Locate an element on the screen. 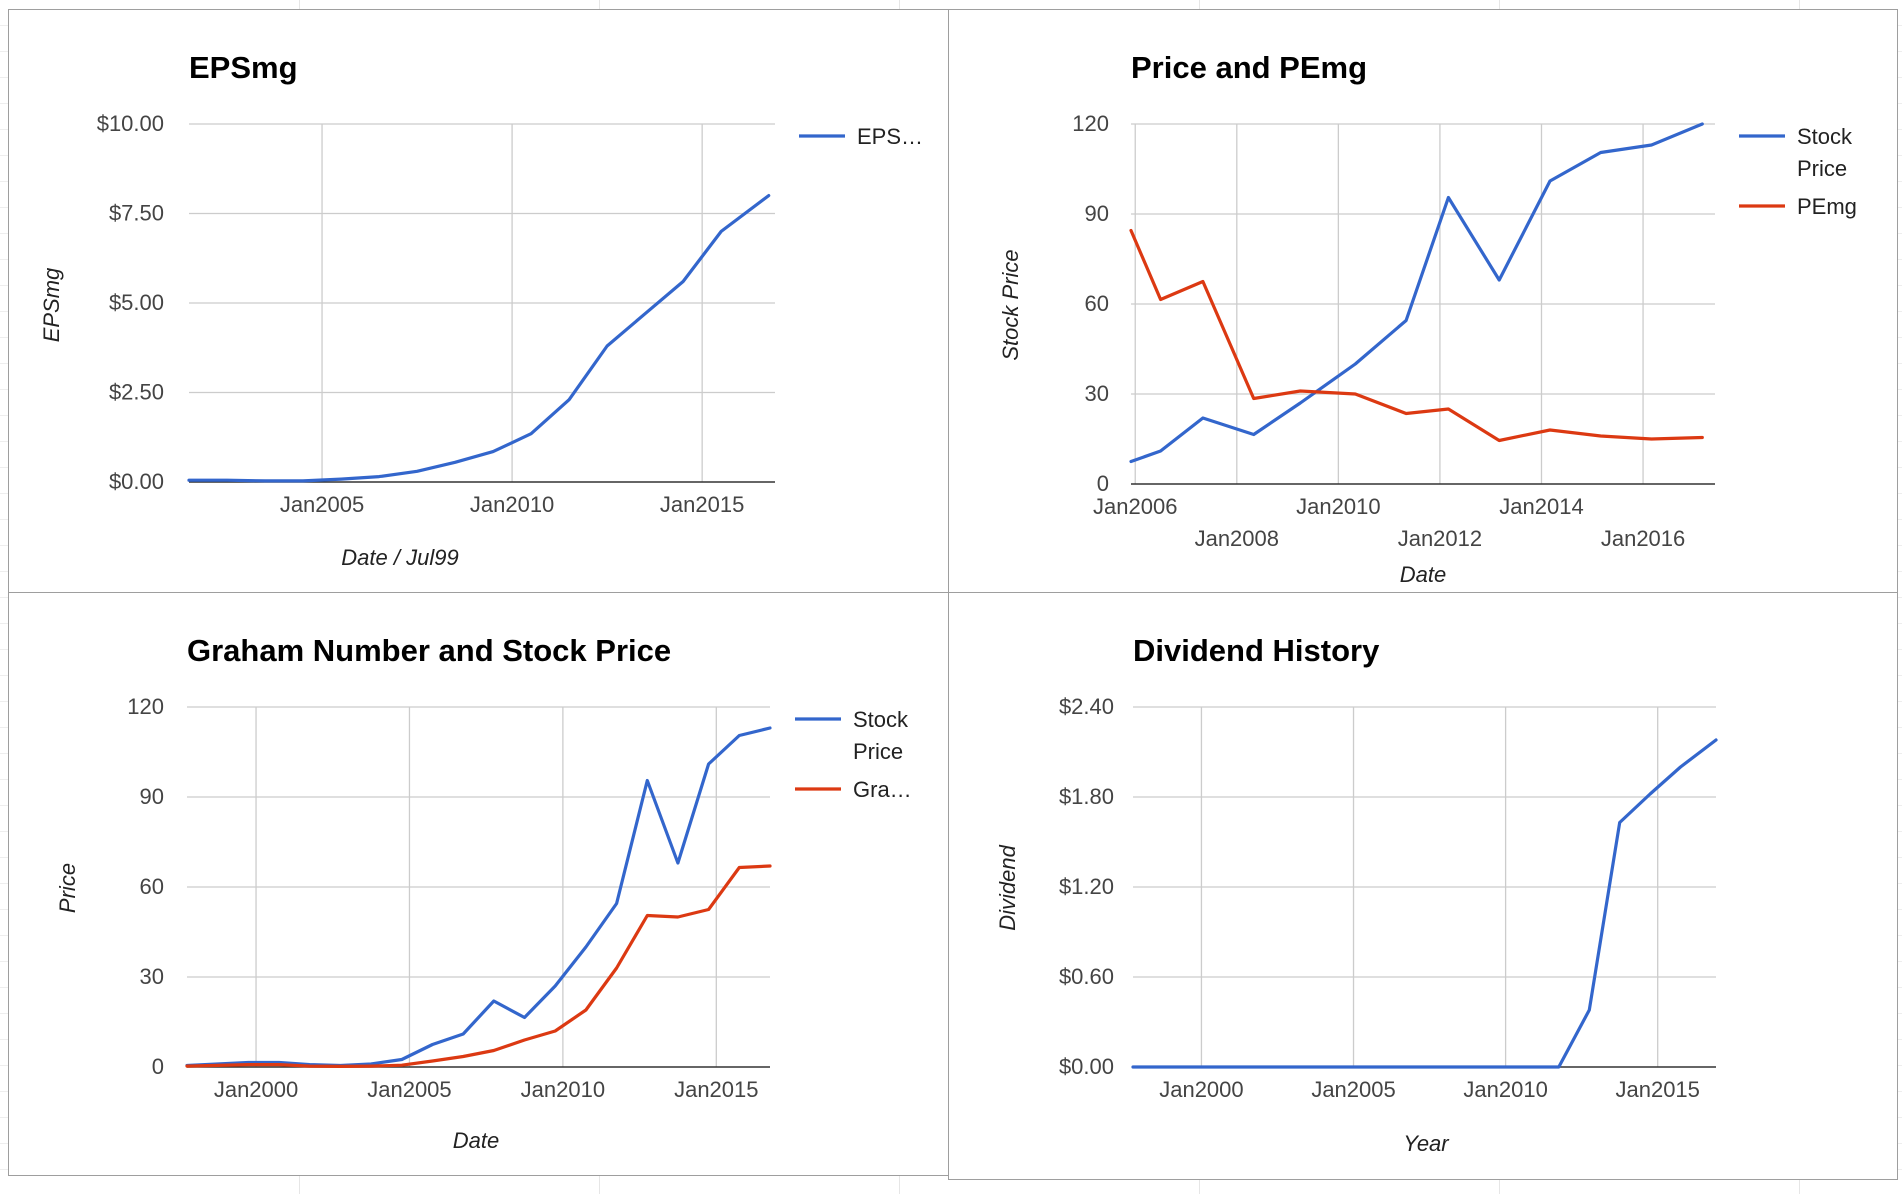 This screenshot has width=1902, height=1194. x-tick-label: Jan2014 is located at coordinates (1541, 506).